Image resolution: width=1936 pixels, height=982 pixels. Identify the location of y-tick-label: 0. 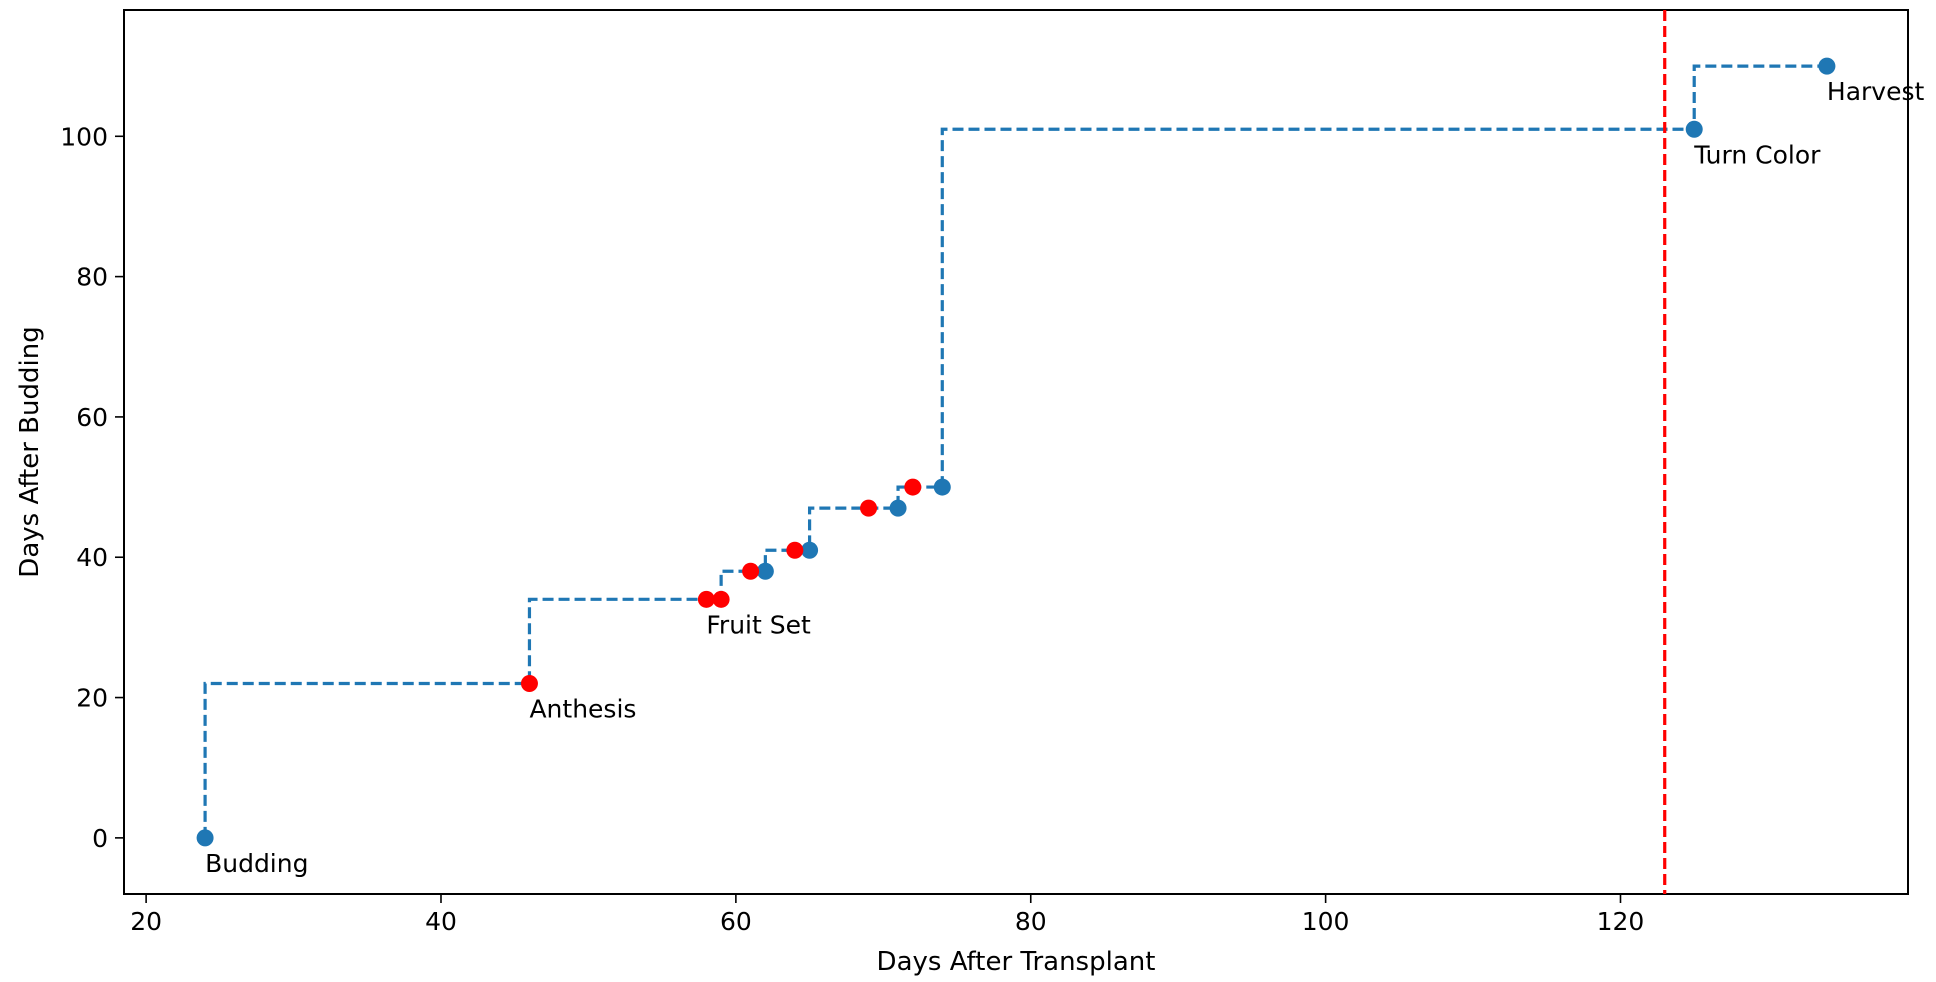
(100, 838).